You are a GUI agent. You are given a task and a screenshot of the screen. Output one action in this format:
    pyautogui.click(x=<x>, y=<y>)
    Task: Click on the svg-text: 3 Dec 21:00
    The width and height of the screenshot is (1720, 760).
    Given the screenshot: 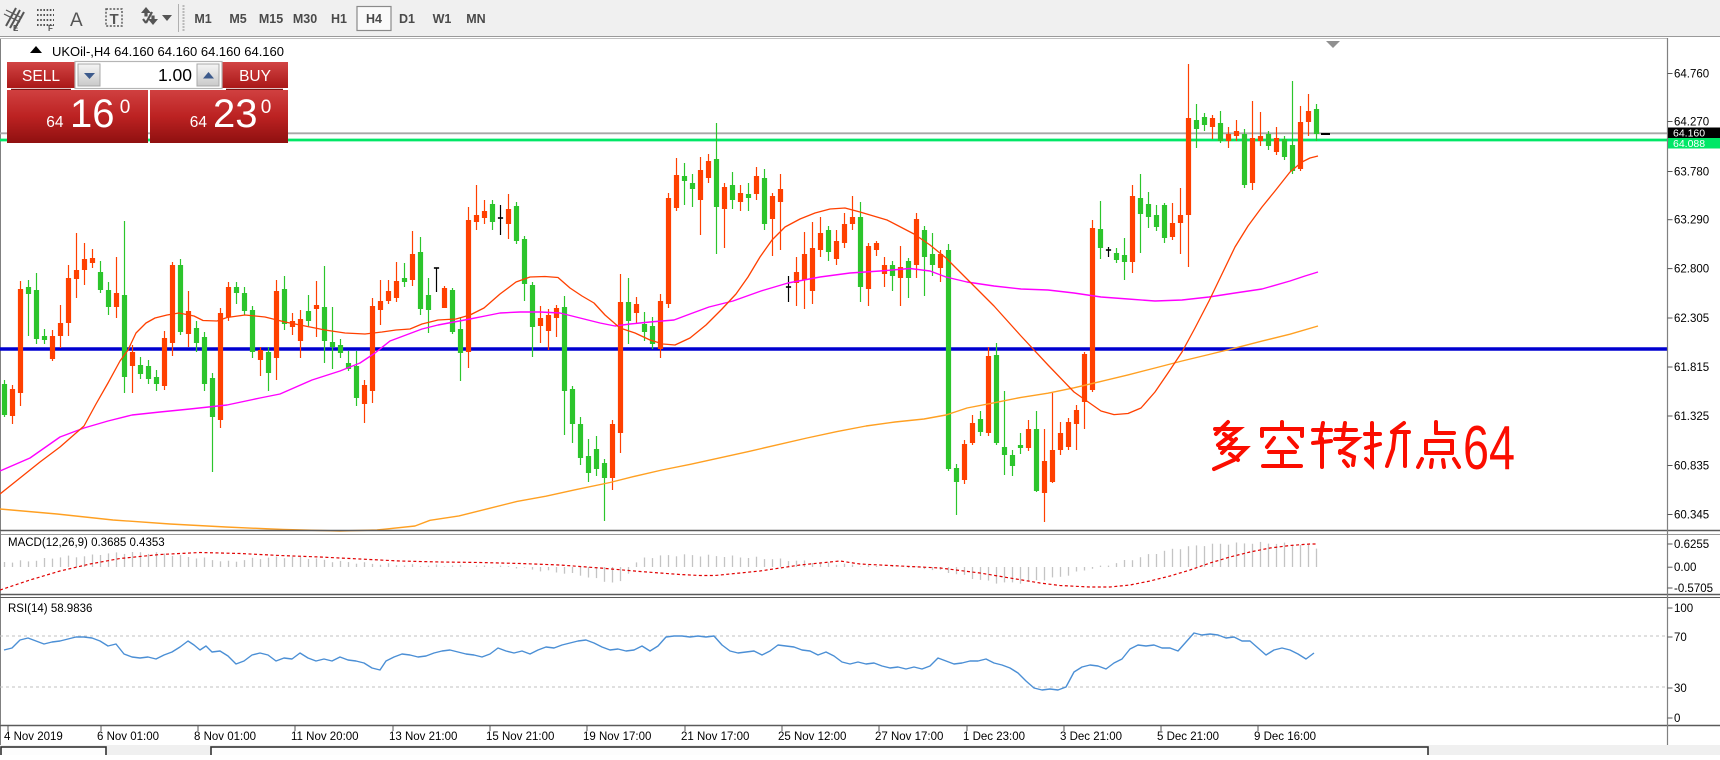 What is the action you would take?
    pyautogui.click(x=1091, y=737)
    